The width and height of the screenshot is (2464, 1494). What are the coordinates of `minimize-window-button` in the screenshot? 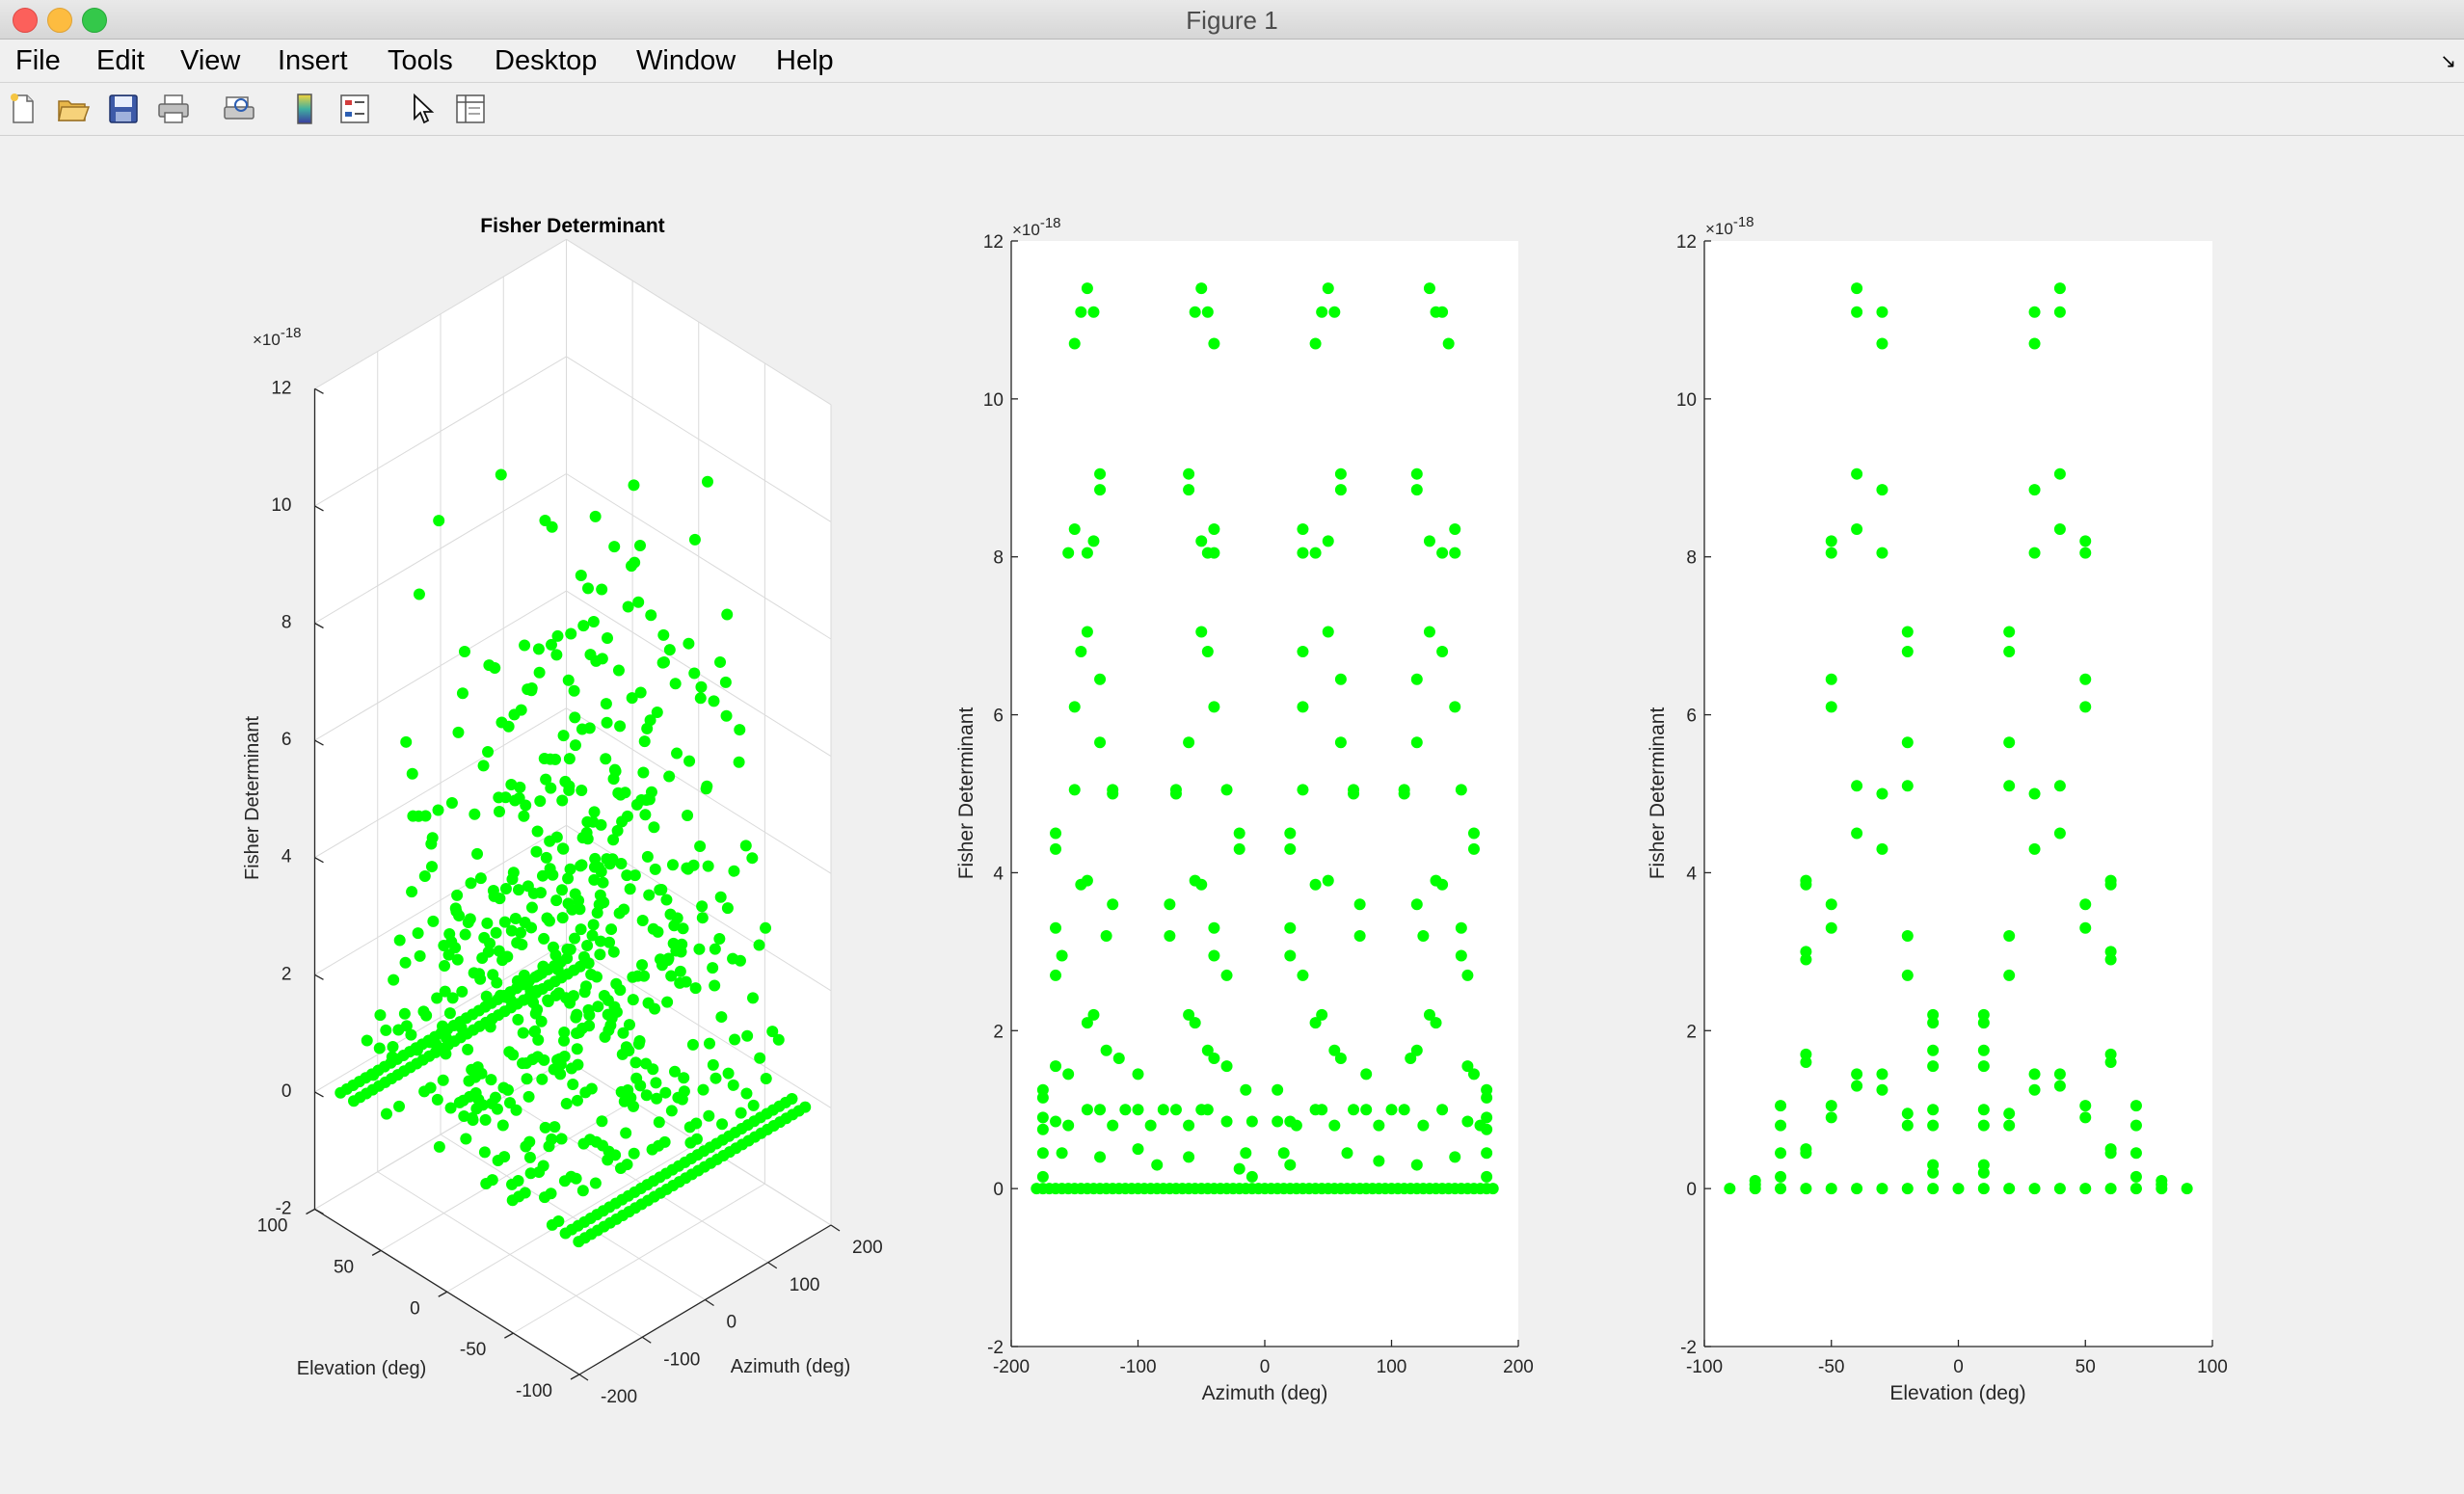 It's located at (60, 20).